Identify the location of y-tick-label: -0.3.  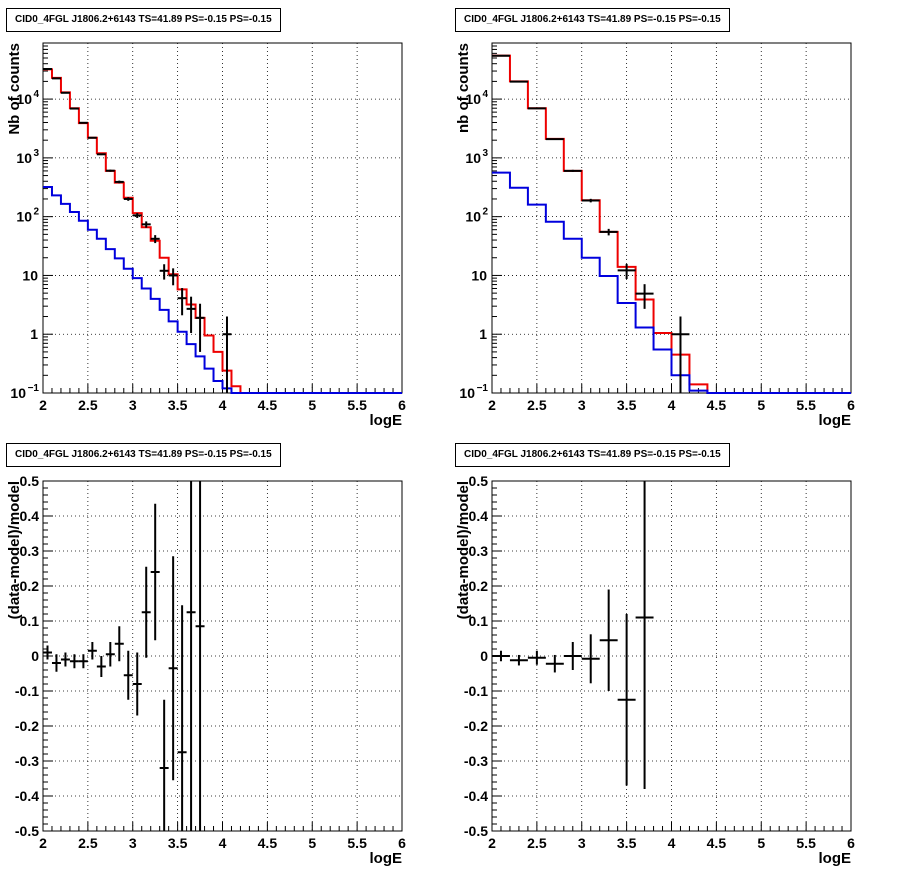
(27, 761).